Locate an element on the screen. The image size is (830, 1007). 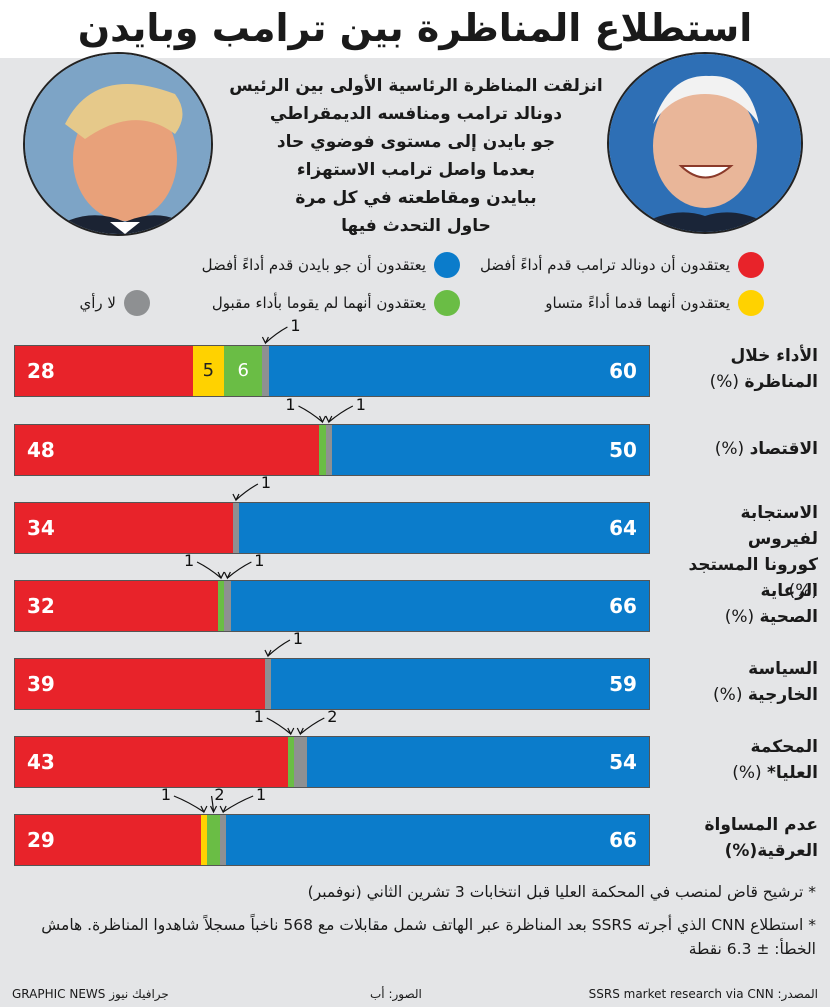
bar-segment-trump: 32 is located at coordinates (116, 606).